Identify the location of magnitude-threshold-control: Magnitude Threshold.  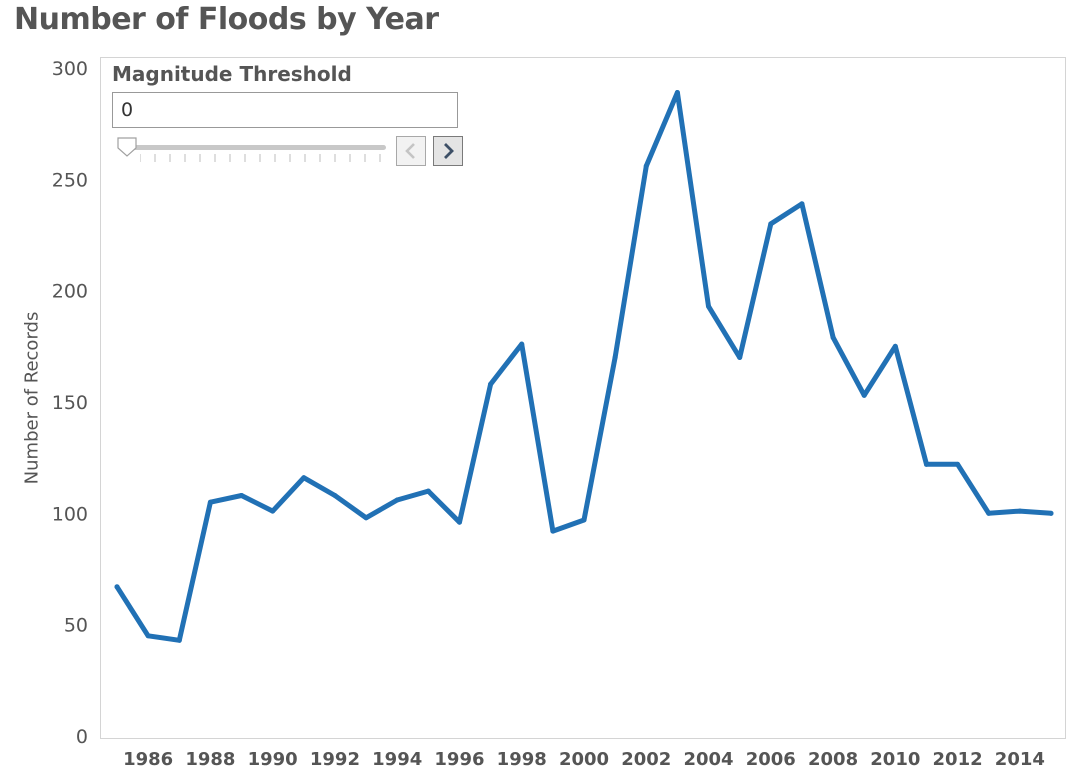
(292, 116).